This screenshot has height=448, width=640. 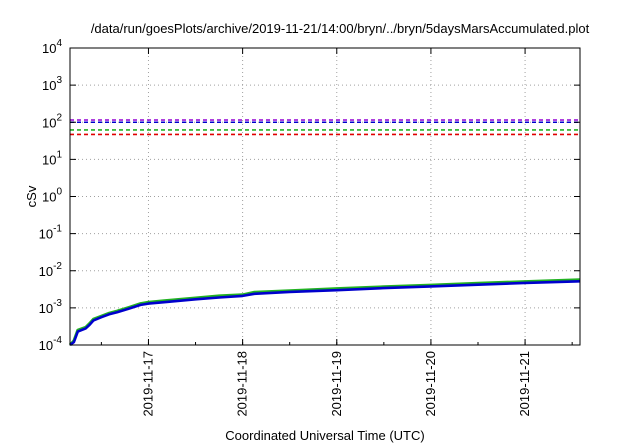 What do you see at coordinates (59, 117) in the screenshot?
I see `y-tick-exponent: 2` at bounding box center [59, 117].